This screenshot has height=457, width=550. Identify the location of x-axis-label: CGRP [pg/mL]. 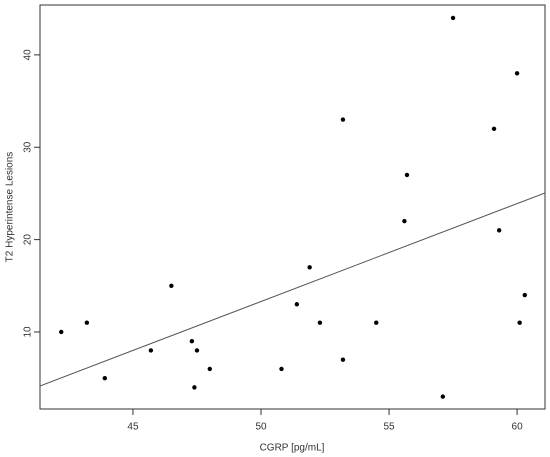
(292, 448).